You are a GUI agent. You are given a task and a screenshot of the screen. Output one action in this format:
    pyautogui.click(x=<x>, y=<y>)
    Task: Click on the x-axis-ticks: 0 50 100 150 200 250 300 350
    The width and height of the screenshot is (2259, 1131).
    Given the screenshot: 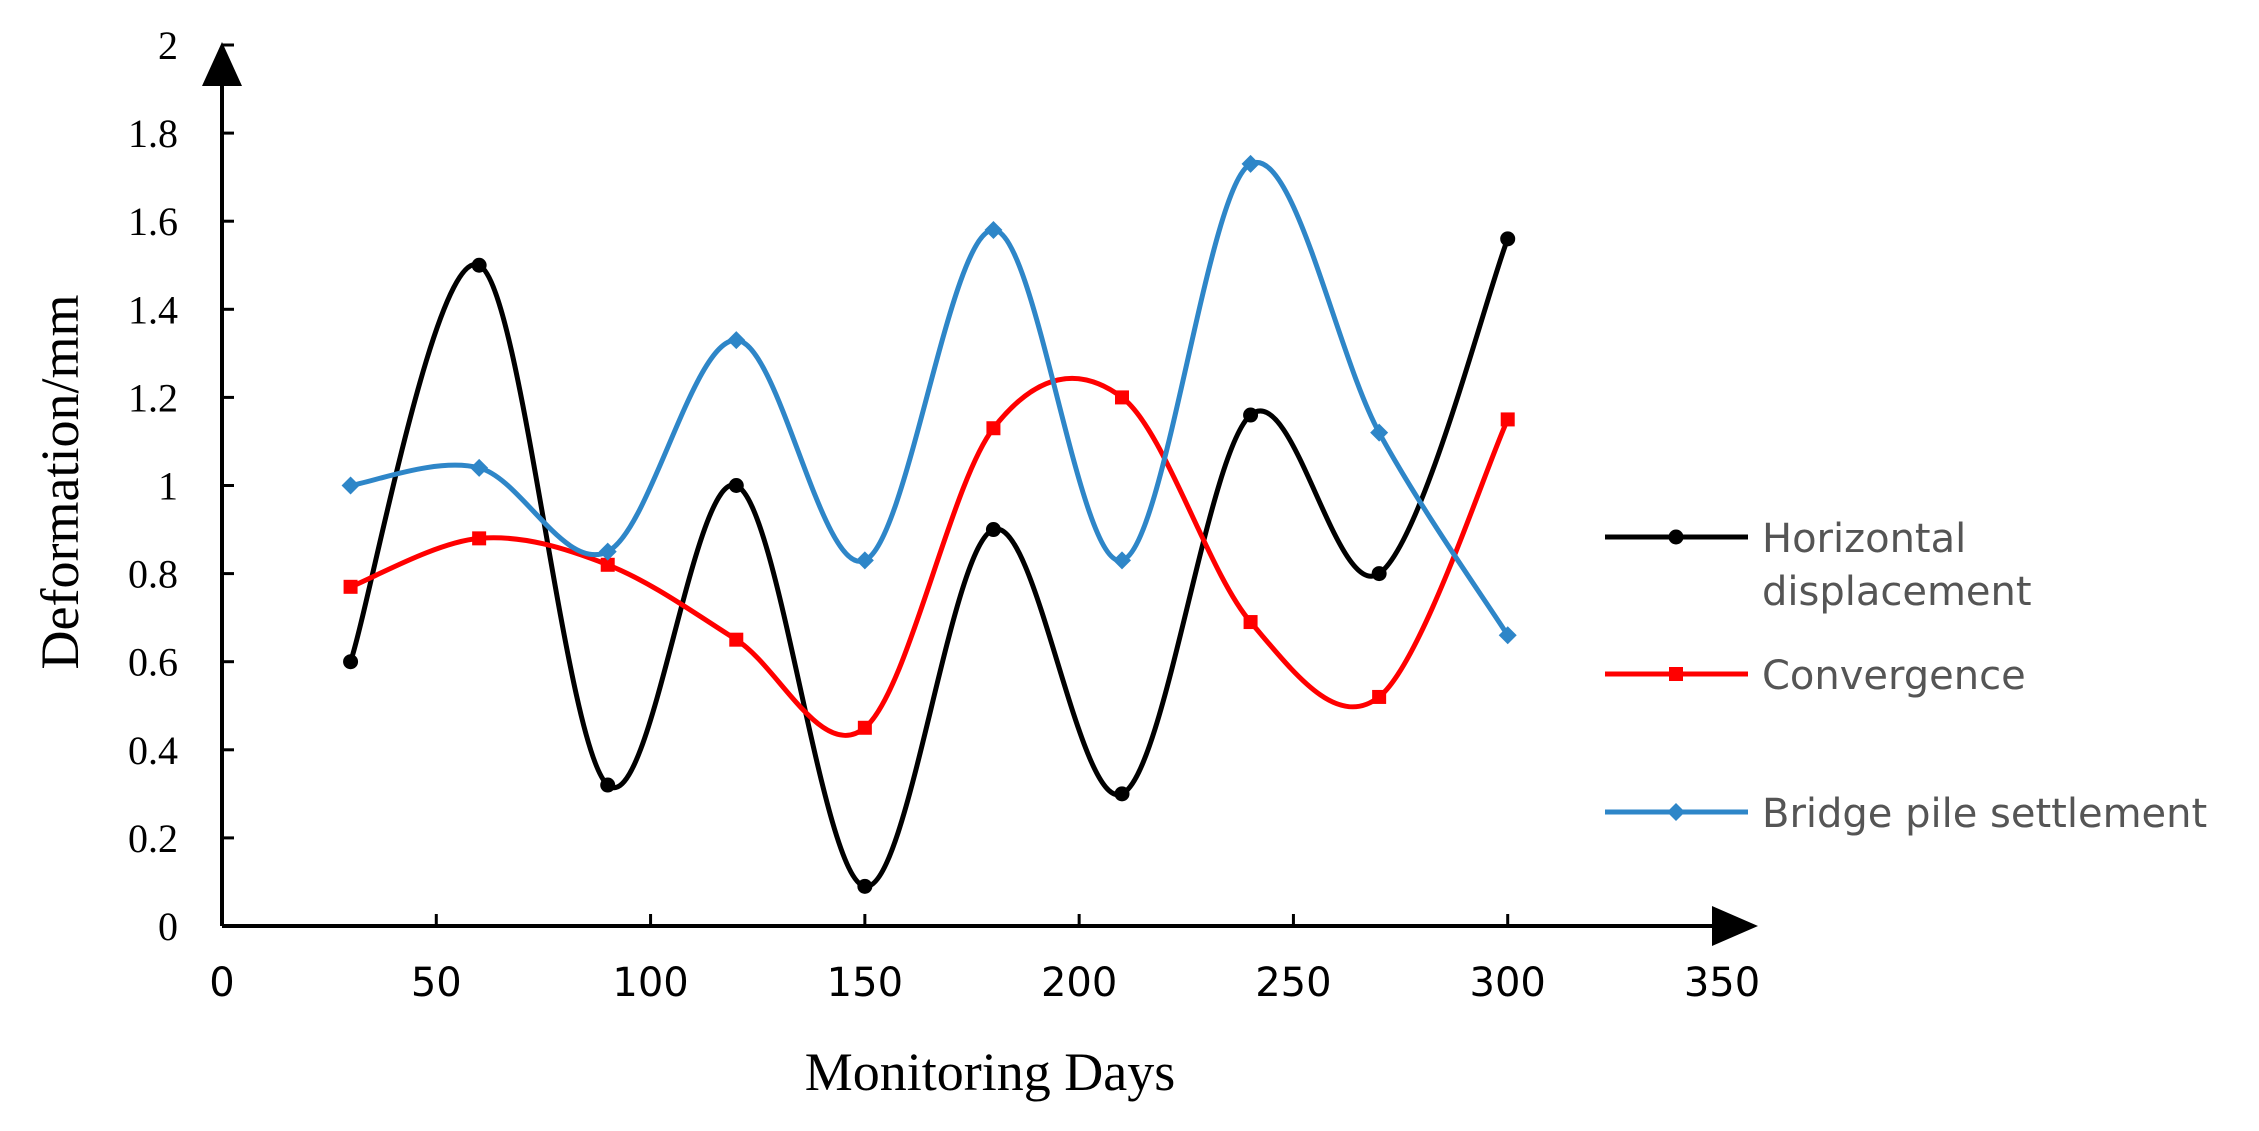 What is the action you would take?
    pyautogui.click(x=984, y=960)
    